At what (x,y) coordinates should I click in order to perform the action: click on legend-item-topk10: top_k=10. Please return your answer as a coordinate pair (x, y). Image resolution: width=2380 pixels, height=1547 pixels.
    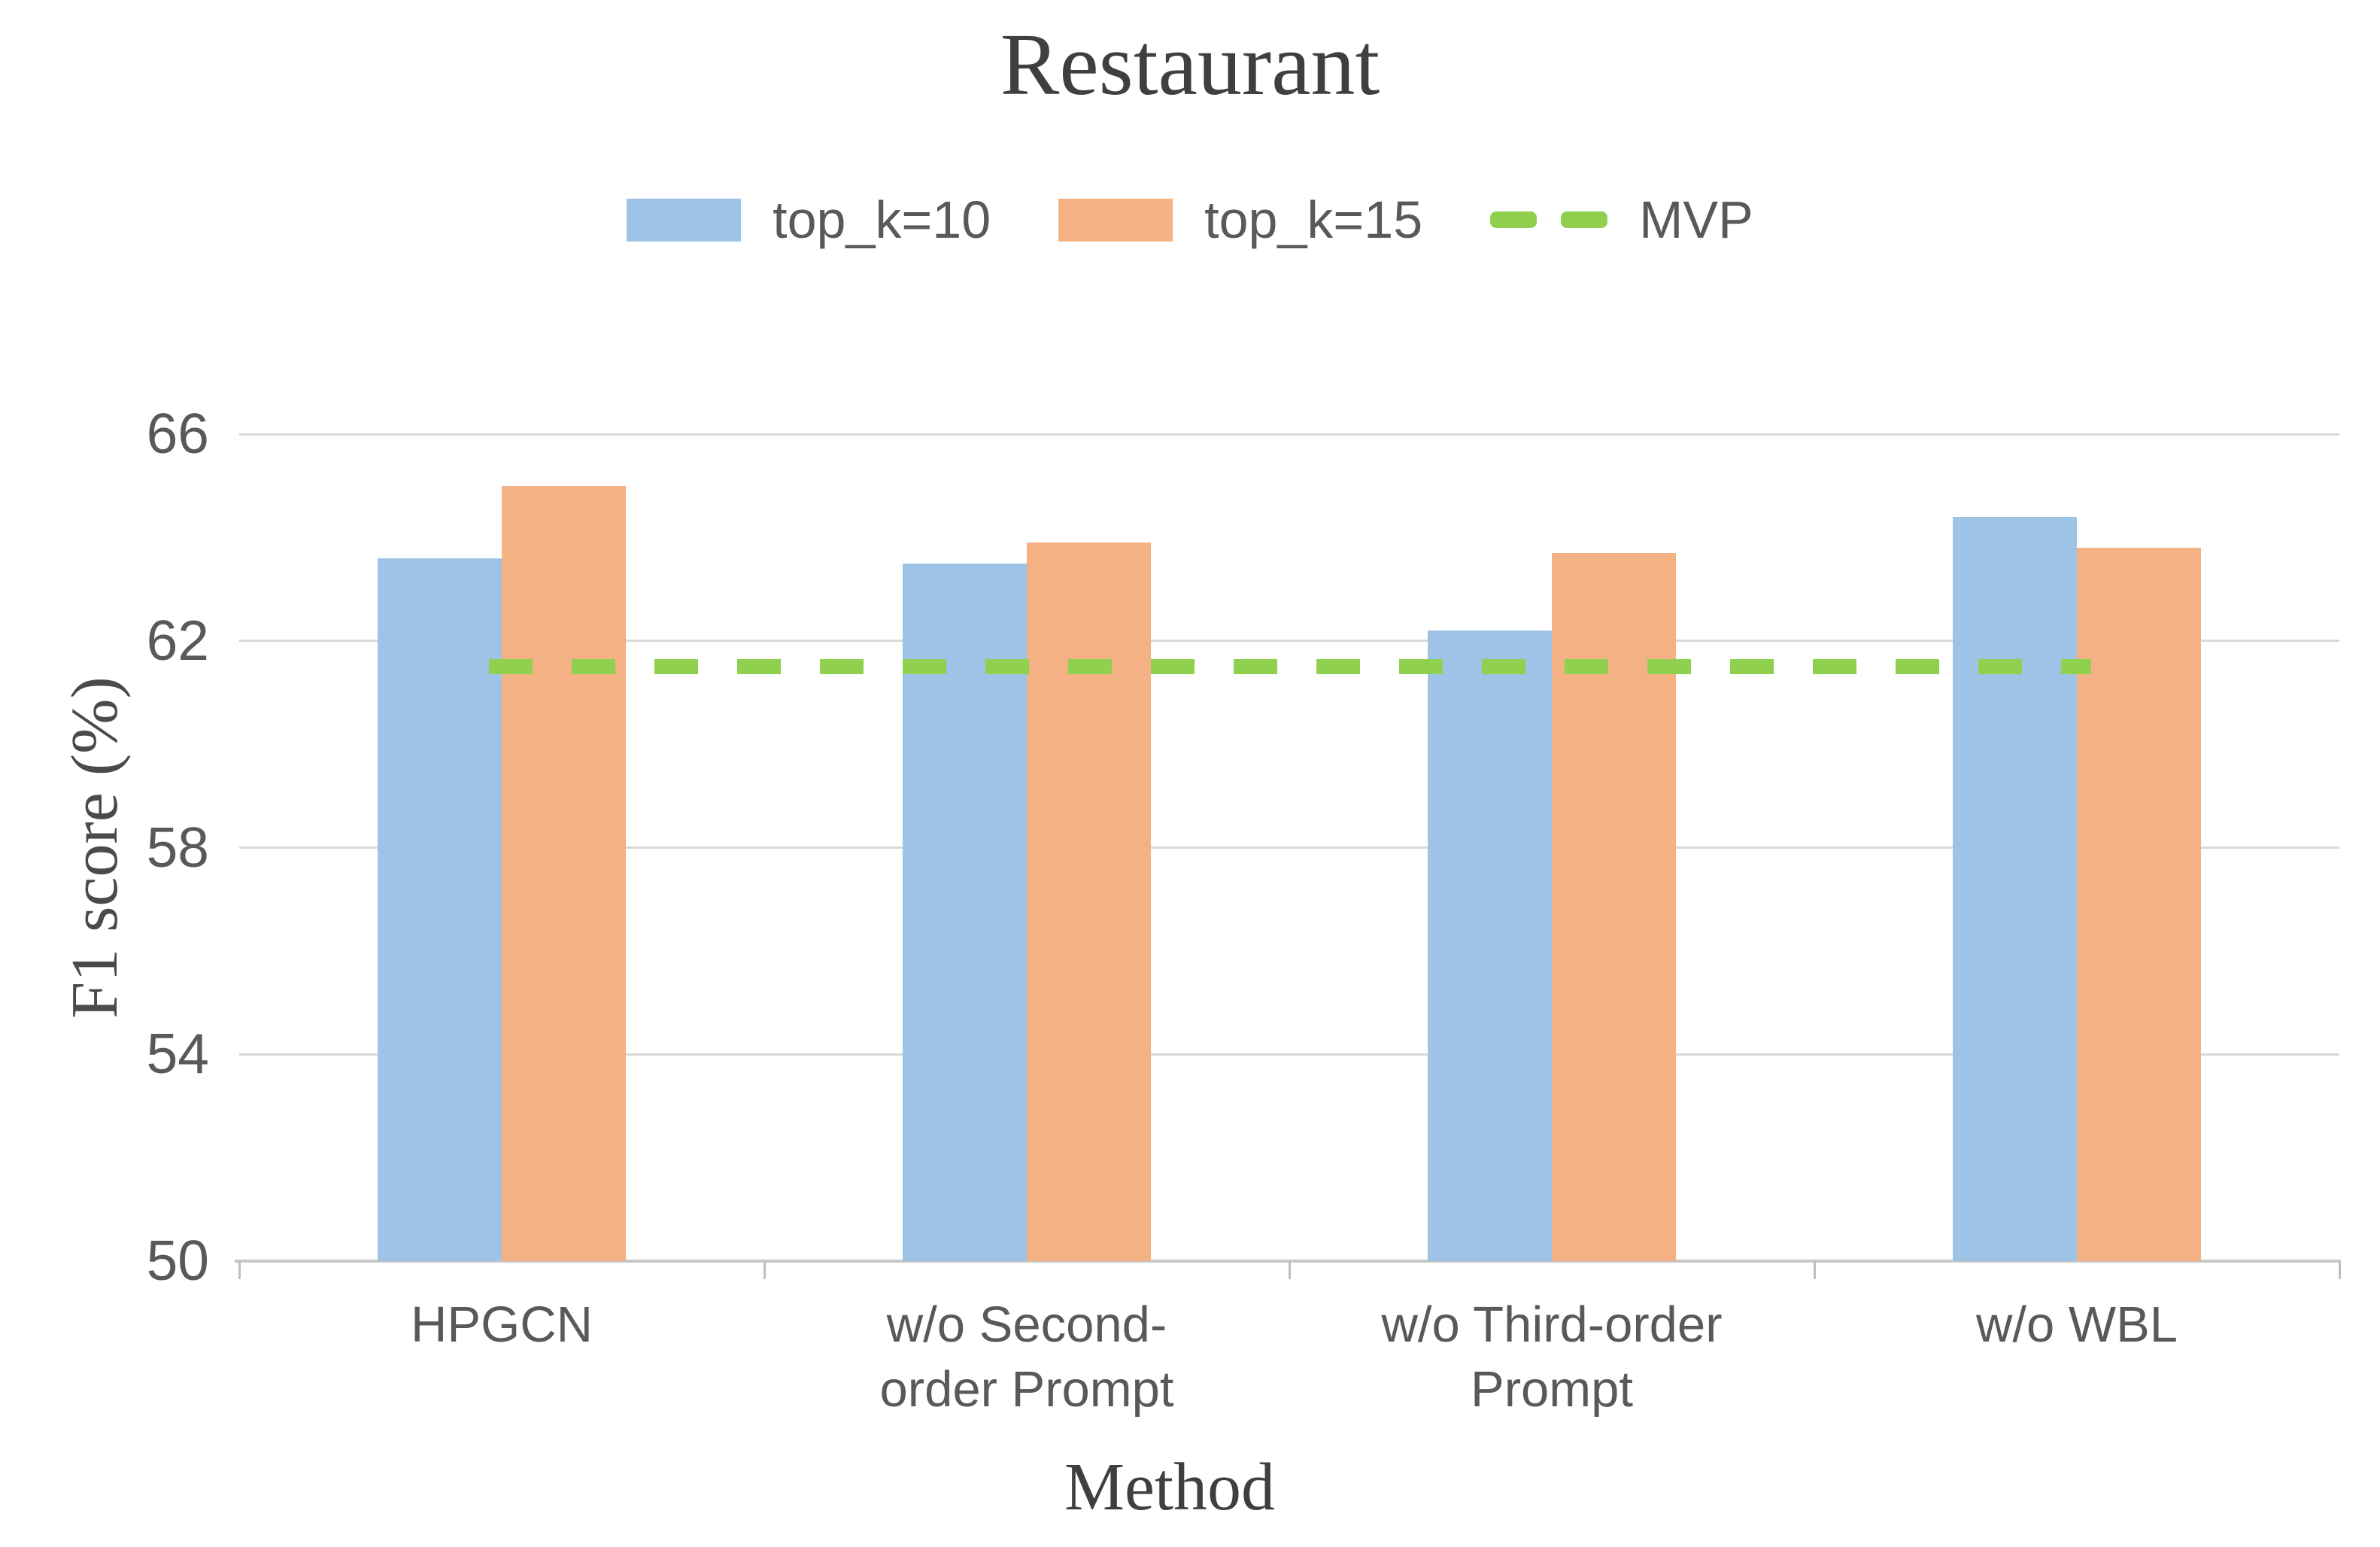
    Looking at the image, I should click on (809, 220).